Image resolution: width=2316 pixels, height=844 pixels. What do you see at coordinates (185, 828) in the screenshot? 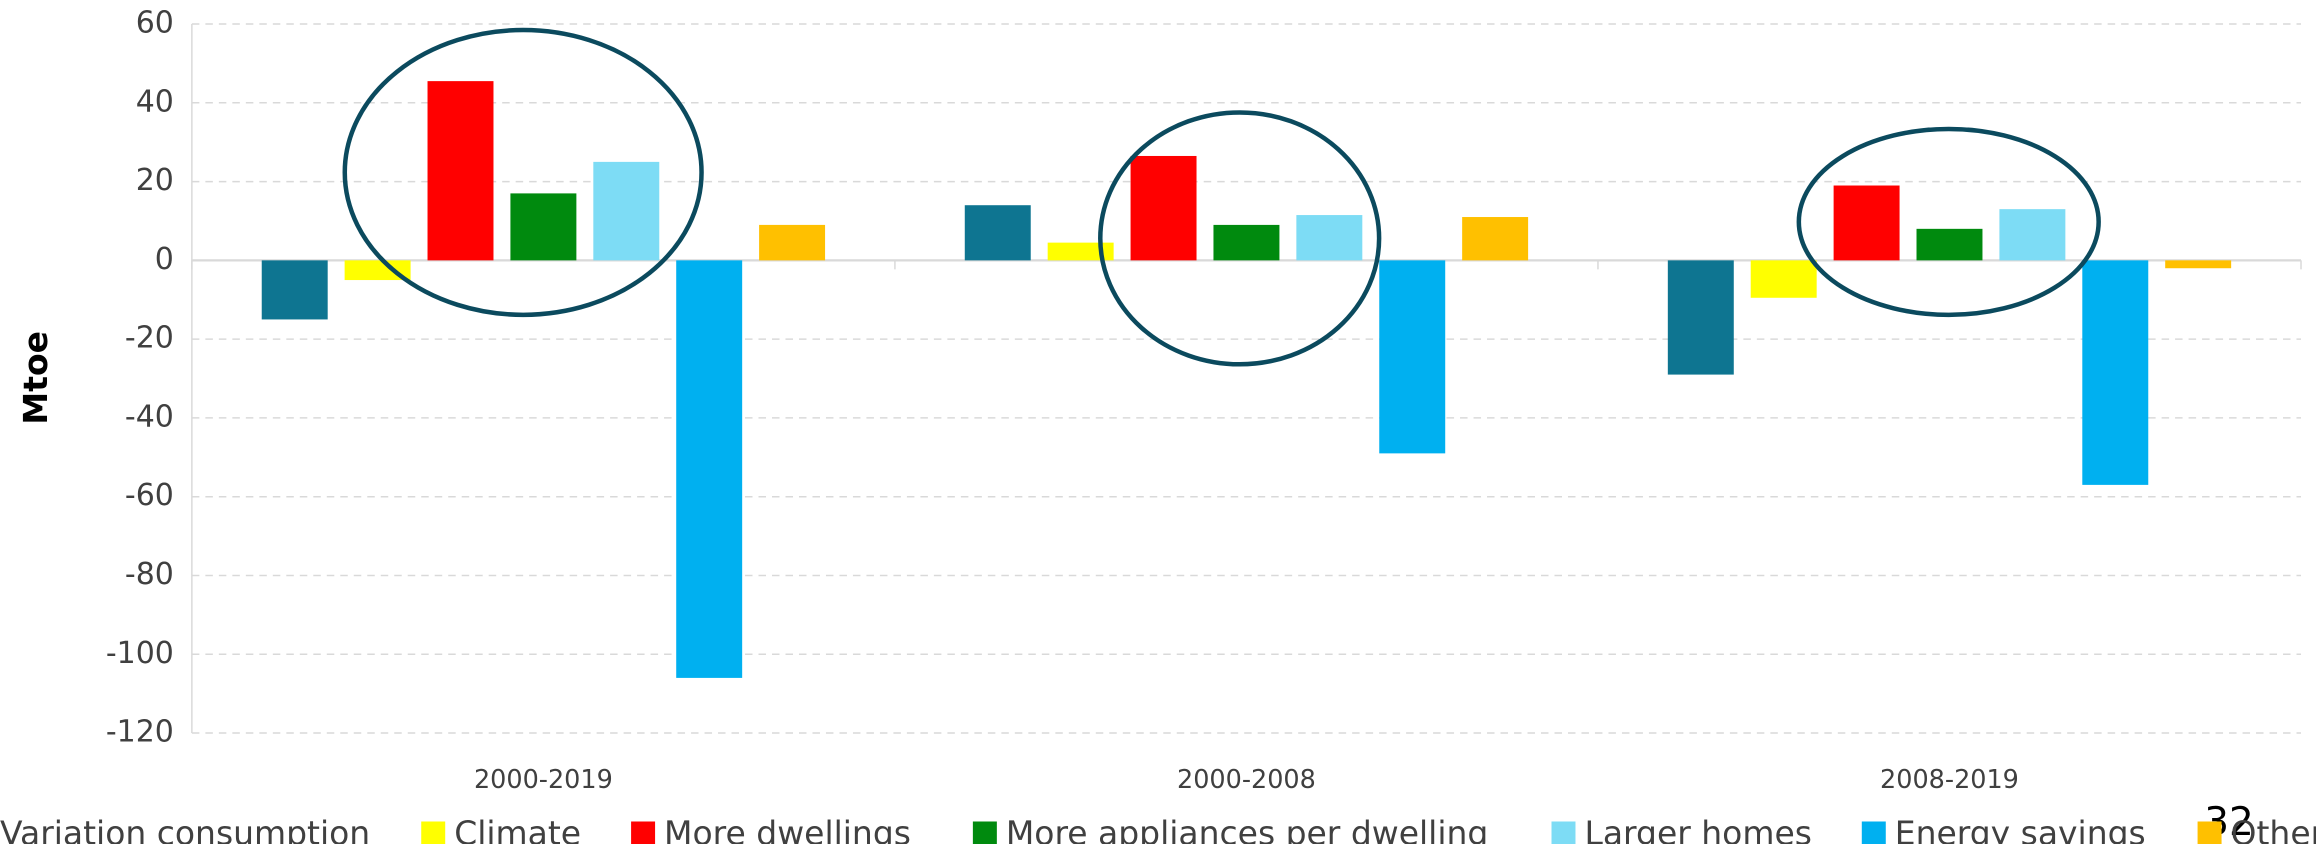
I see `legend-label: Variation consumption` at bounding box center [185, 828].